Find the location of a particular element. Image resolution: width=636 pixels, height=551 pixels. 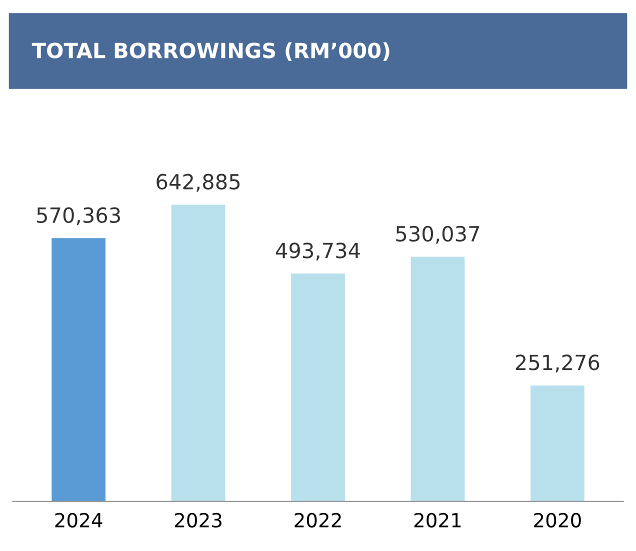

x-tick-label: 2021 is located at coordinates (437, 520).